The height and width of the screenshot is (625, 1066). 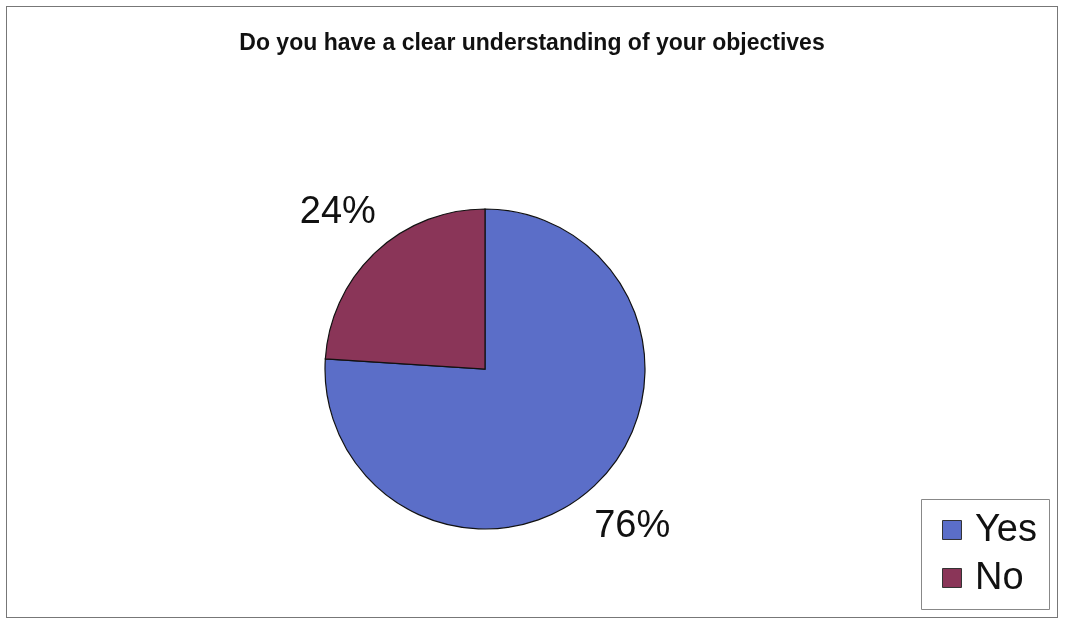 What do you see at coordinates (337, 210) in the screenshot?
I see `data-label: 24%` at bounding box center [337, 210].